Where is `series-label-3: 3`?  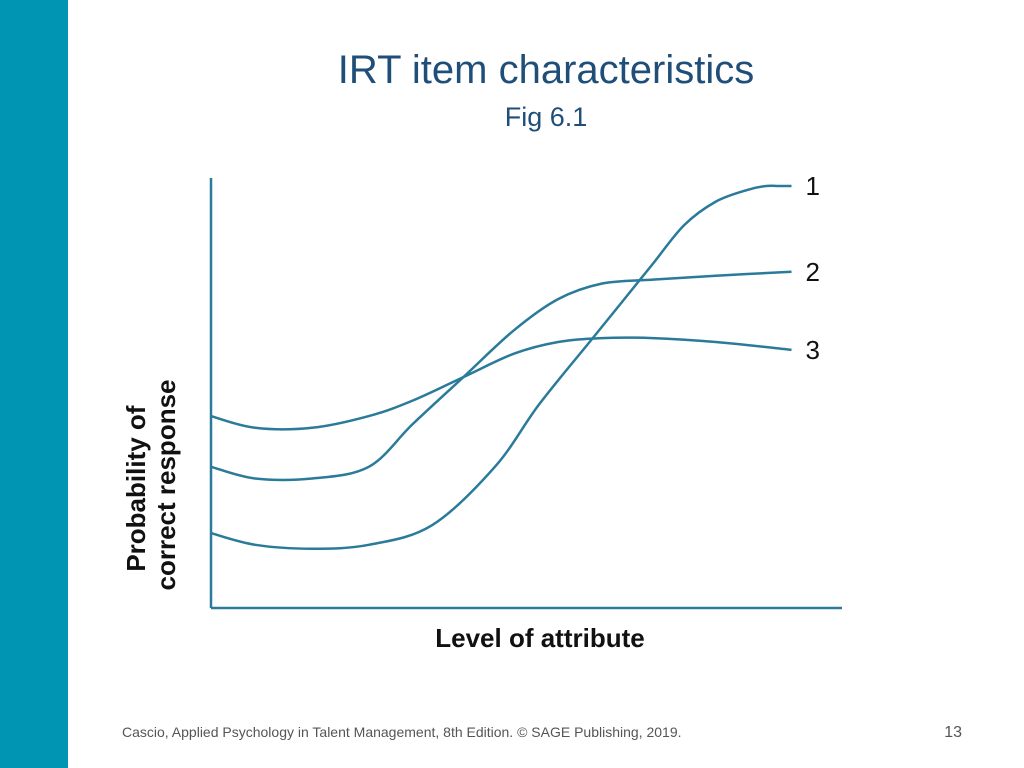
series-label-3: 3 is located at coordinates (813, 350).